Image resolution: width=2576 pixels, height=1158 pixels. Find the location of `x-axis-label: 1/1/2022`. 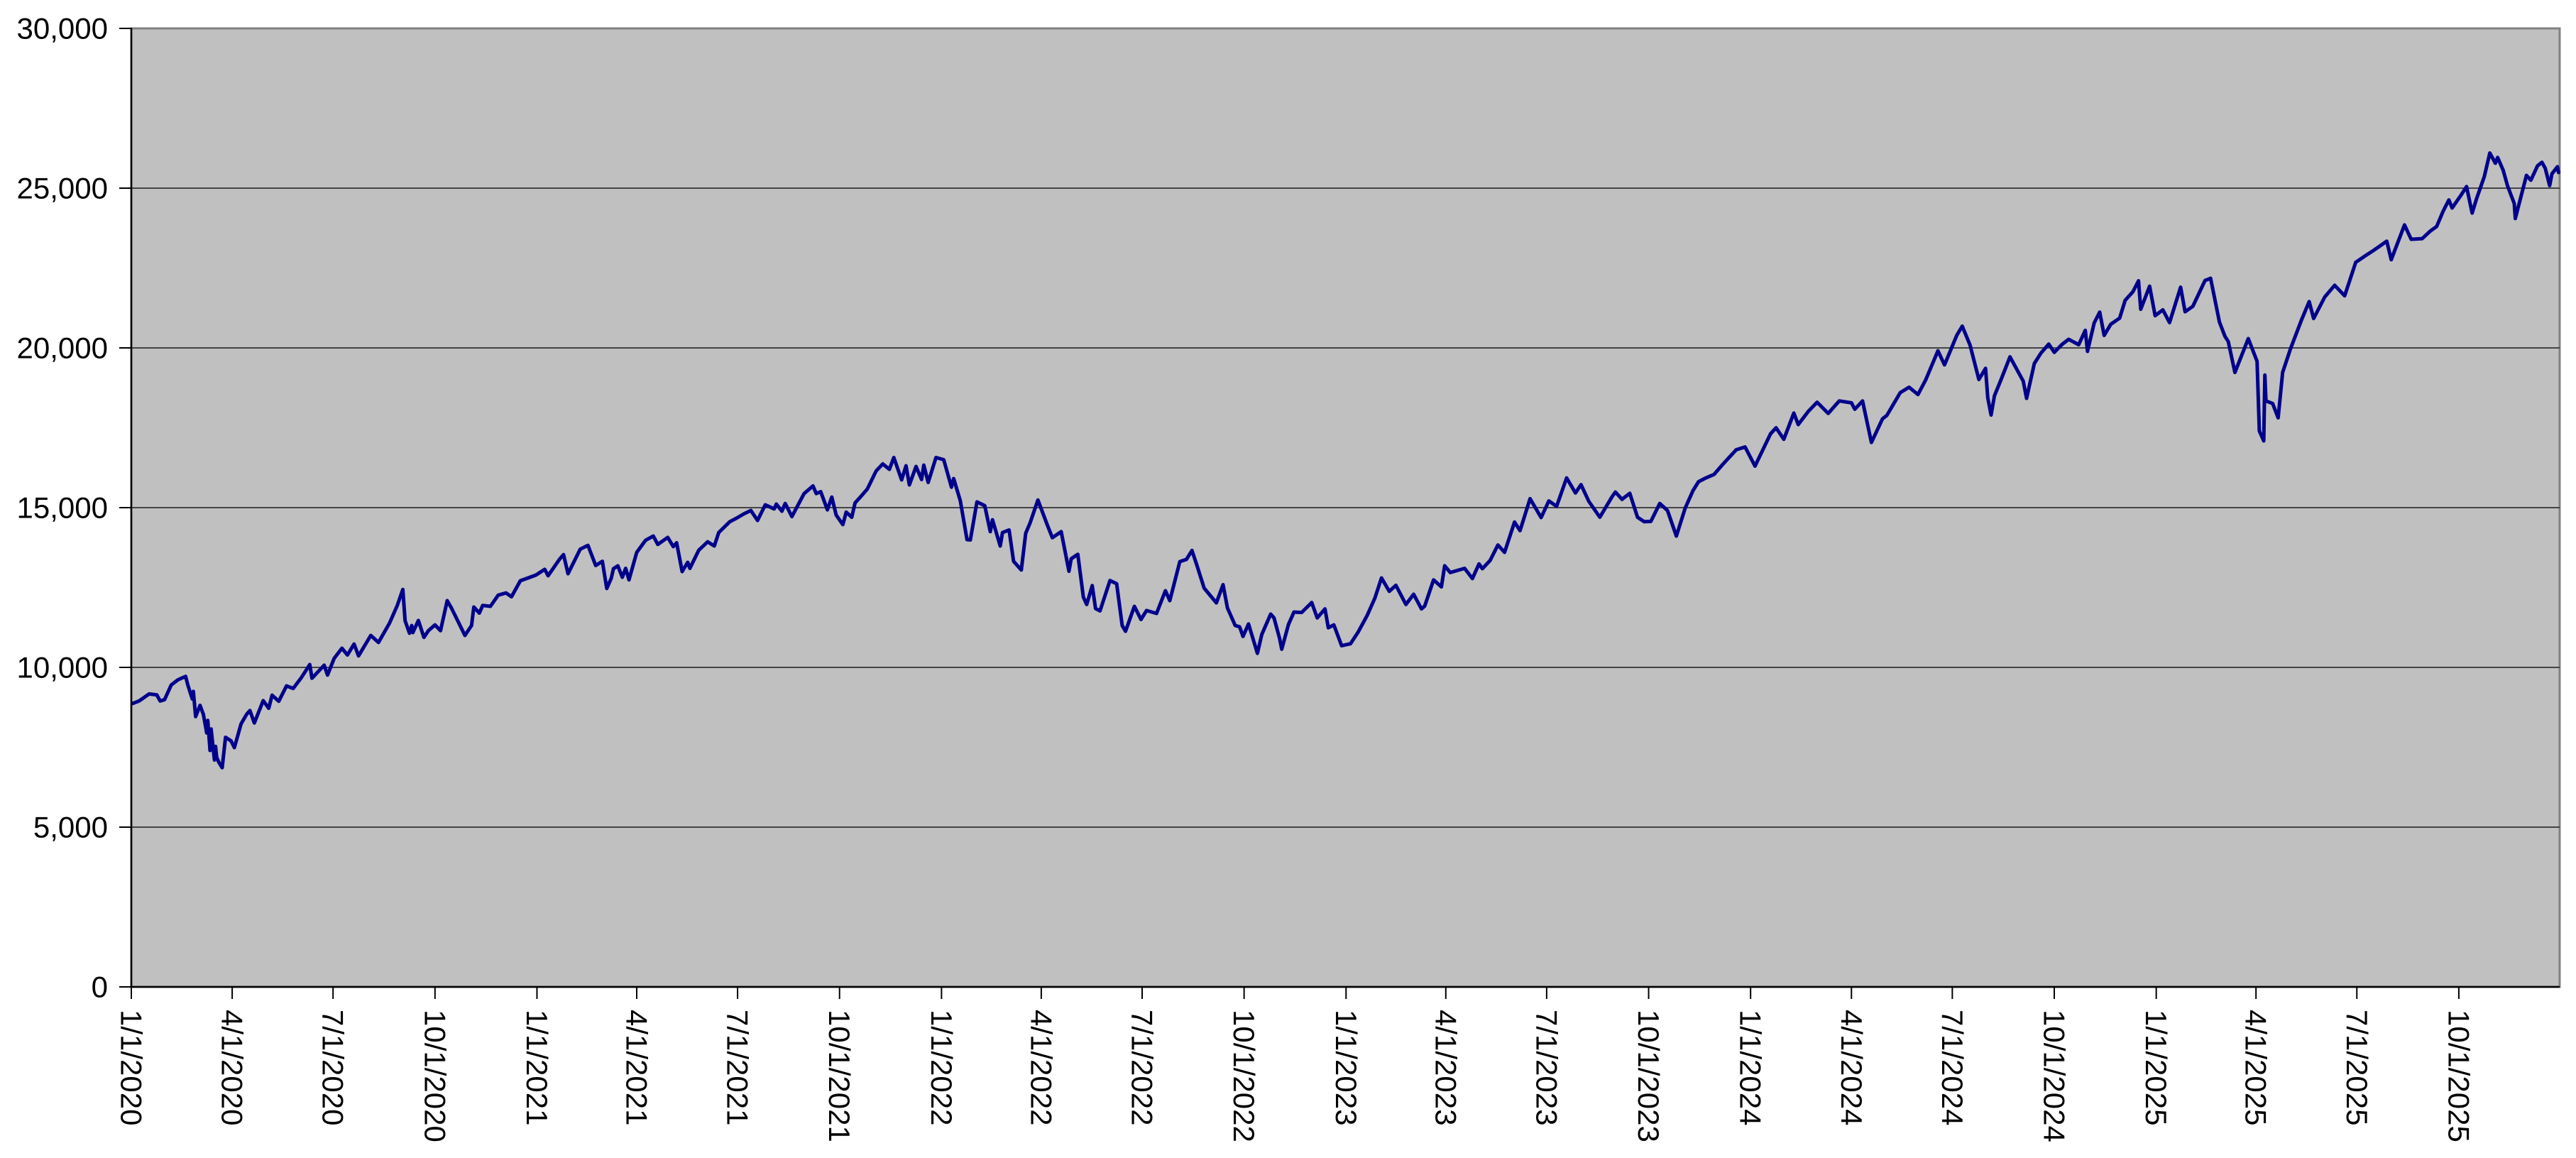

x-axis-label: 1/1/2022 is located at coordinates (941, 1068).